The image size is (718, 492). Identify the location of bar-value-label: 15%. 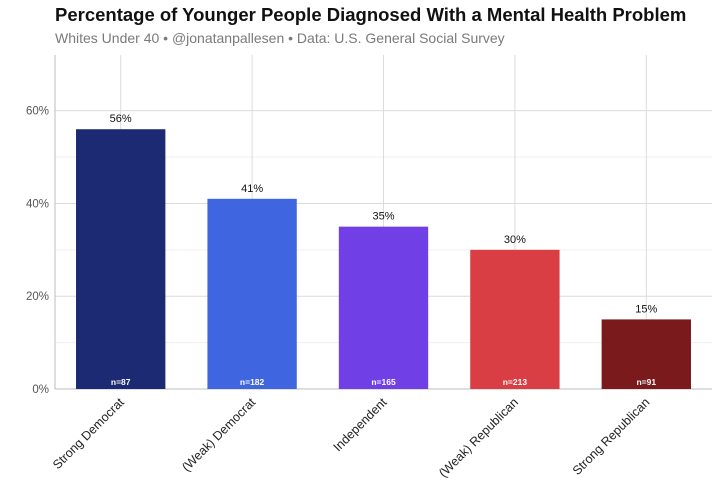
(646, 309).